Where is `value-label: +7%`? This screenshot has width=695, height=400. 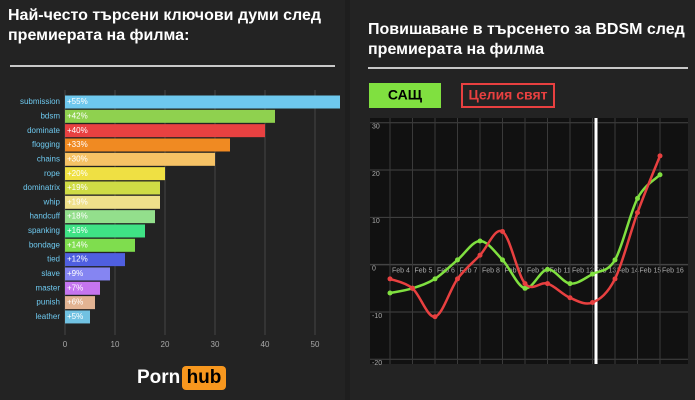
value-label: +7% is located at coordinates (75, 287).